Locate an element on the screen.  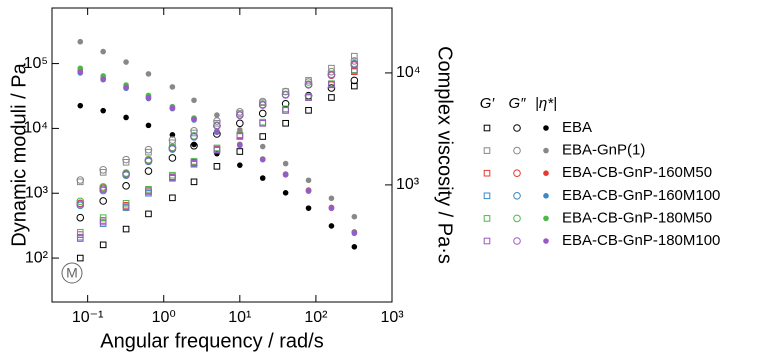
y2-tick-label: 10³ is located at coordinates (408, 184).